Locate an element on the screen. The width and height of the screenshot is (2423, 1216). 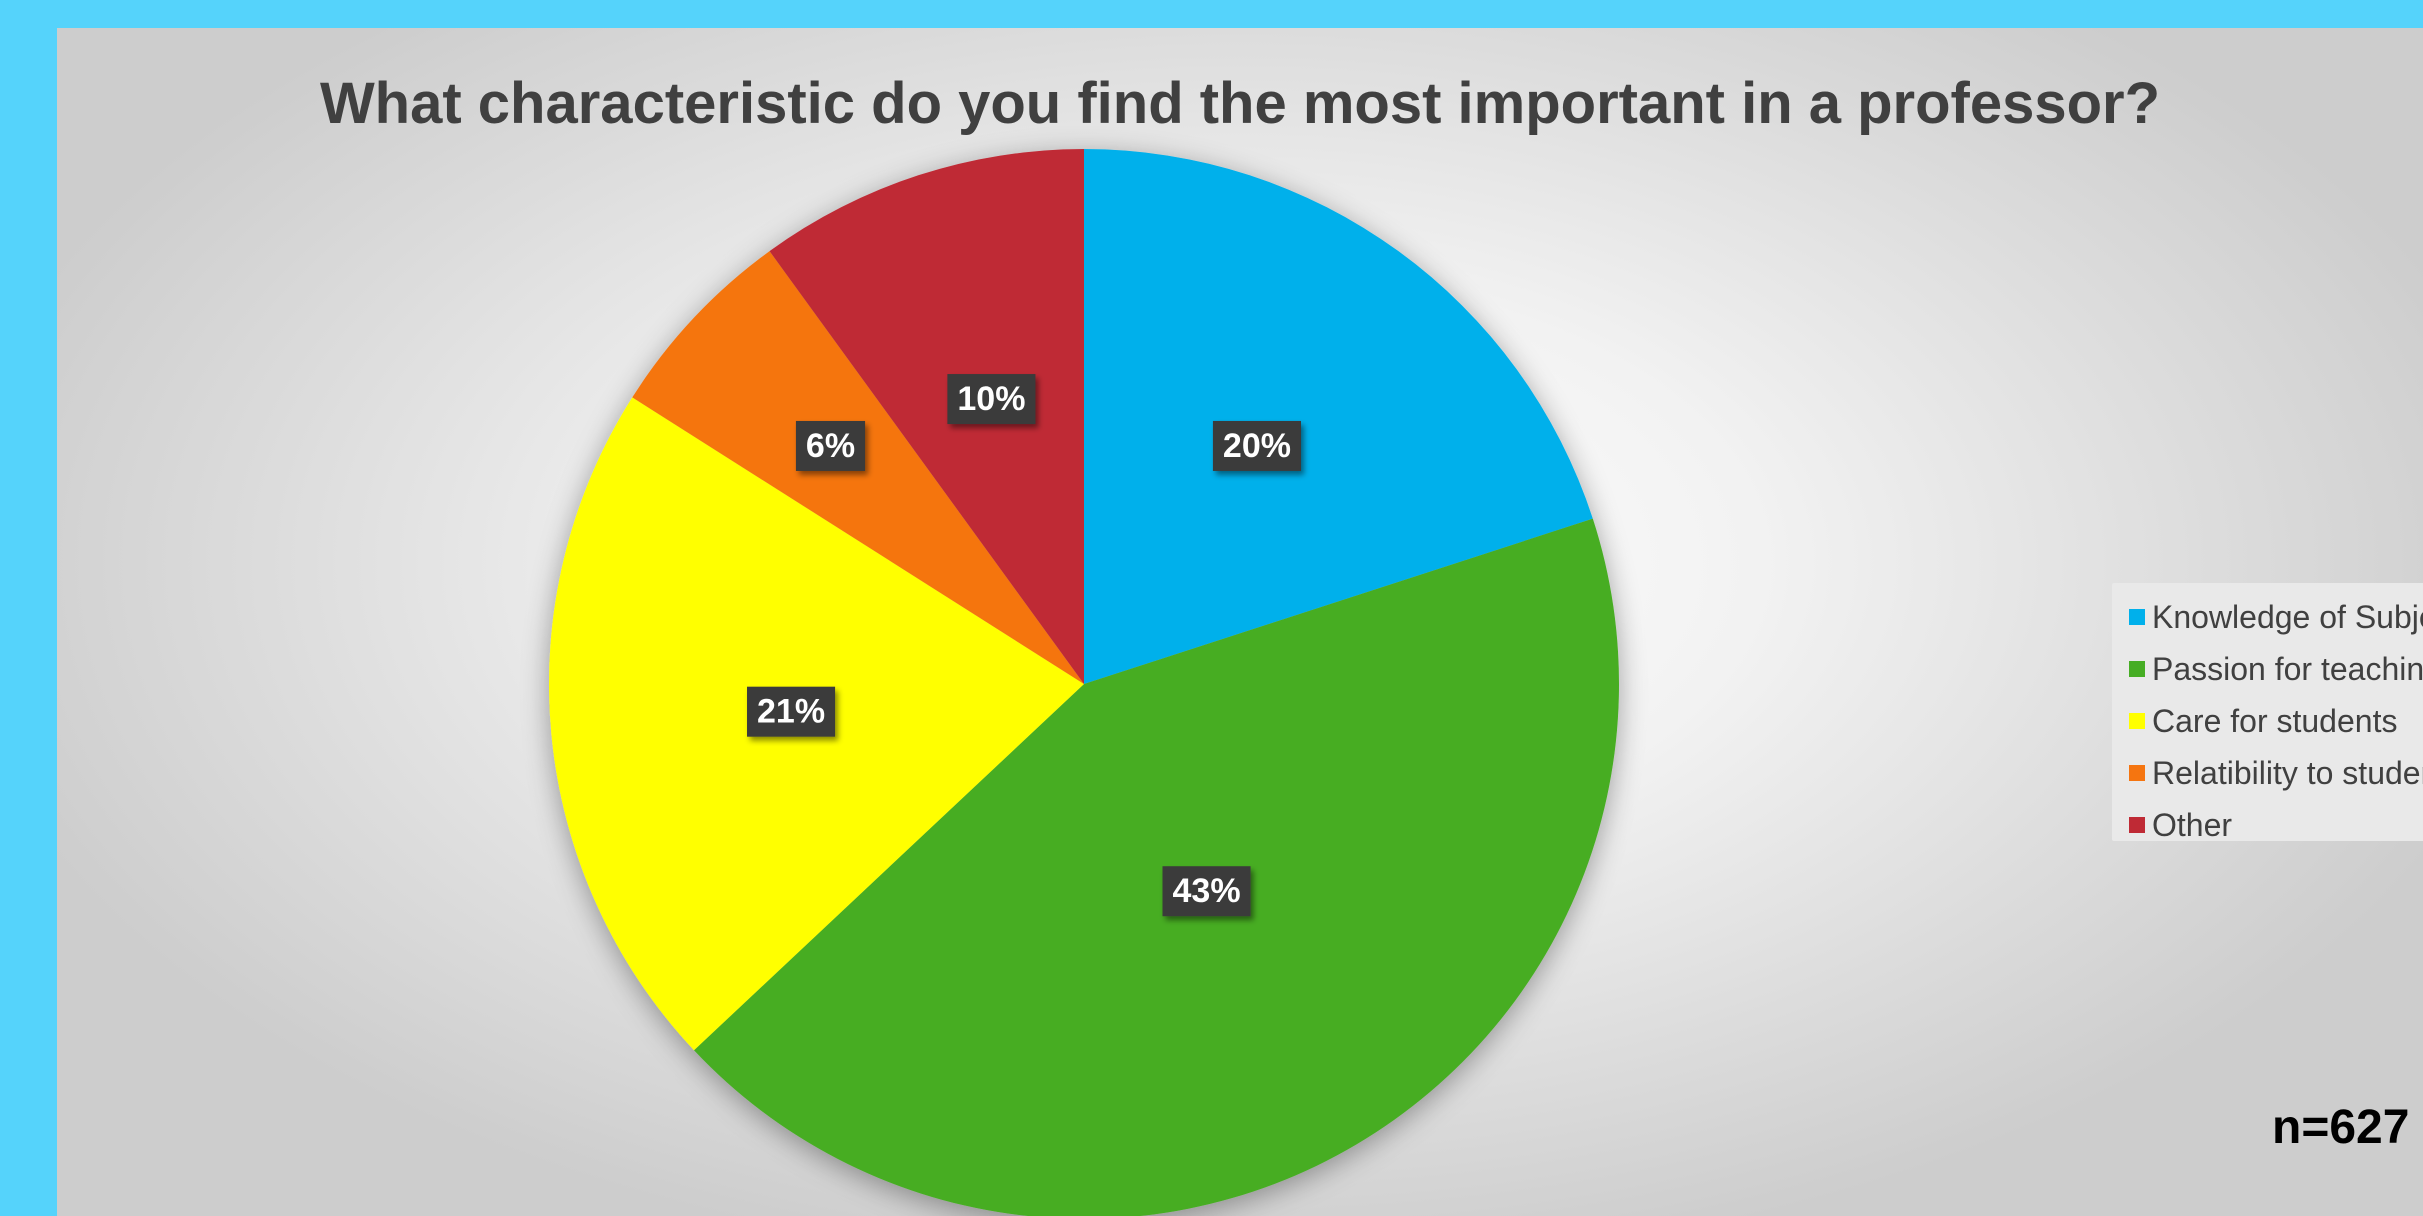
data-label-text-passion: 43% is located at coordinates (1207, 891).